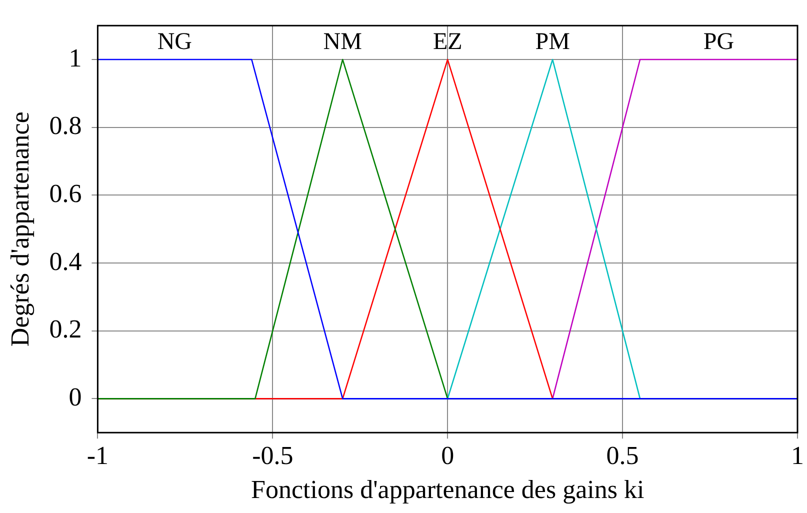 This screenshot has width=807, height=513. I want to click on x-tick-label: -1, so click(97, 455).